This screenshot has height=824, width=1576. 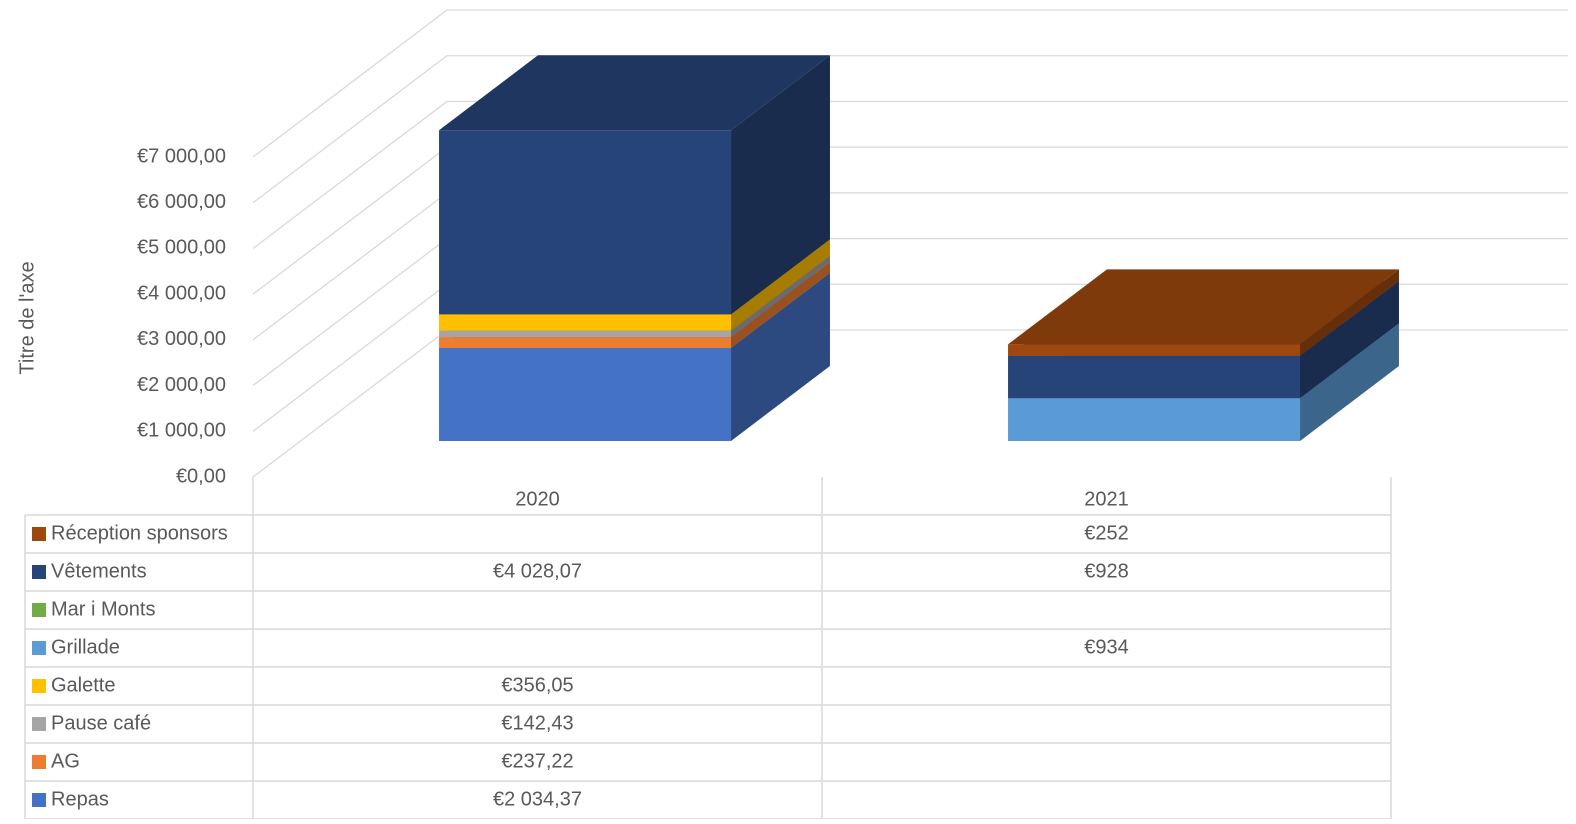 I want to click on y-tick-label: €6 000,00, so click(x=181, y=202).